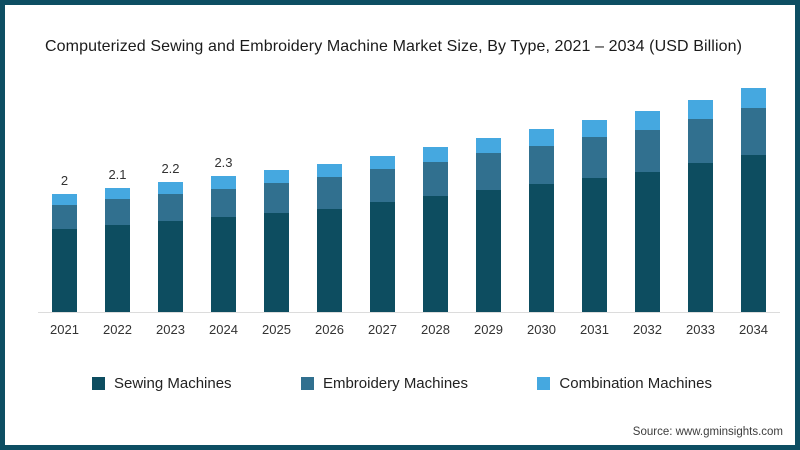 The width and height of the screenshot is (800, 450). What do you see at coordinates (64, 199) in the screenshot?
I see `bar-segment-combination-machines-2021` at bounding box center [64, 199].